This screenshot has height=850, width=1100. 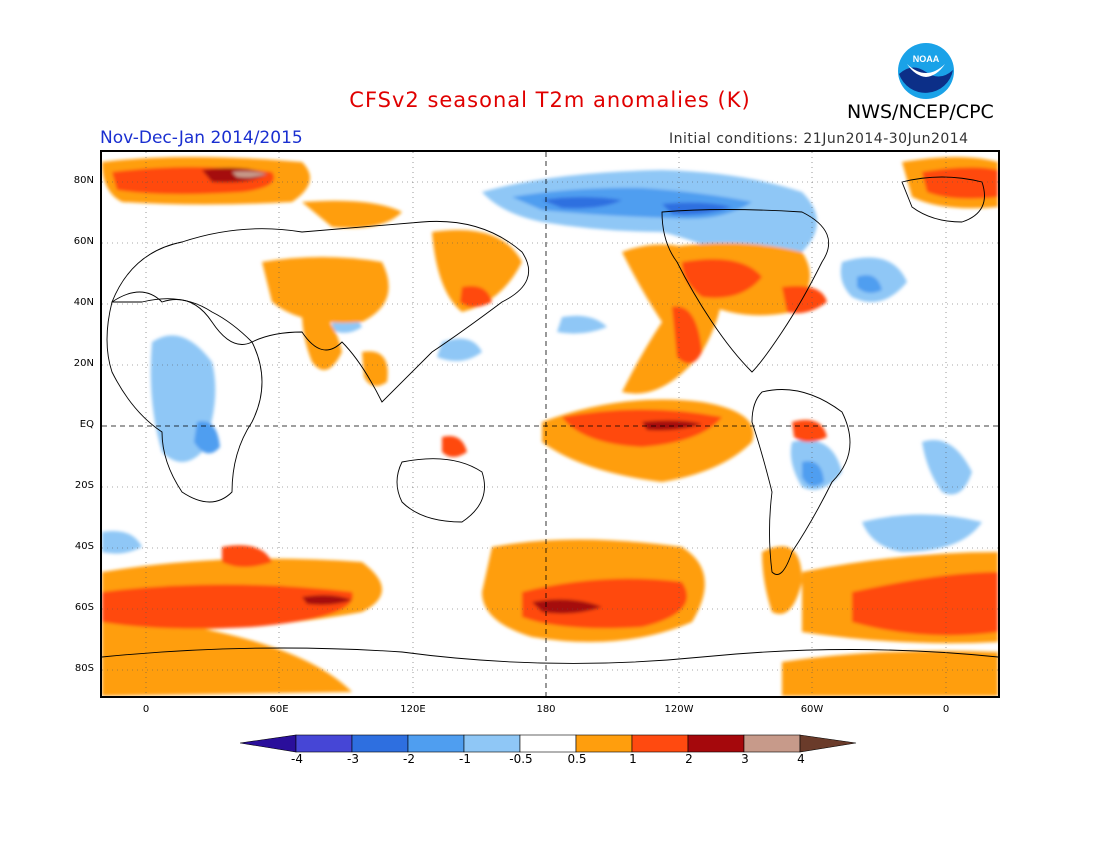 What do you see at coordinates (745, 759) in the screenshot?
I see `legend-label: 3` at bounding box center [745, 759].